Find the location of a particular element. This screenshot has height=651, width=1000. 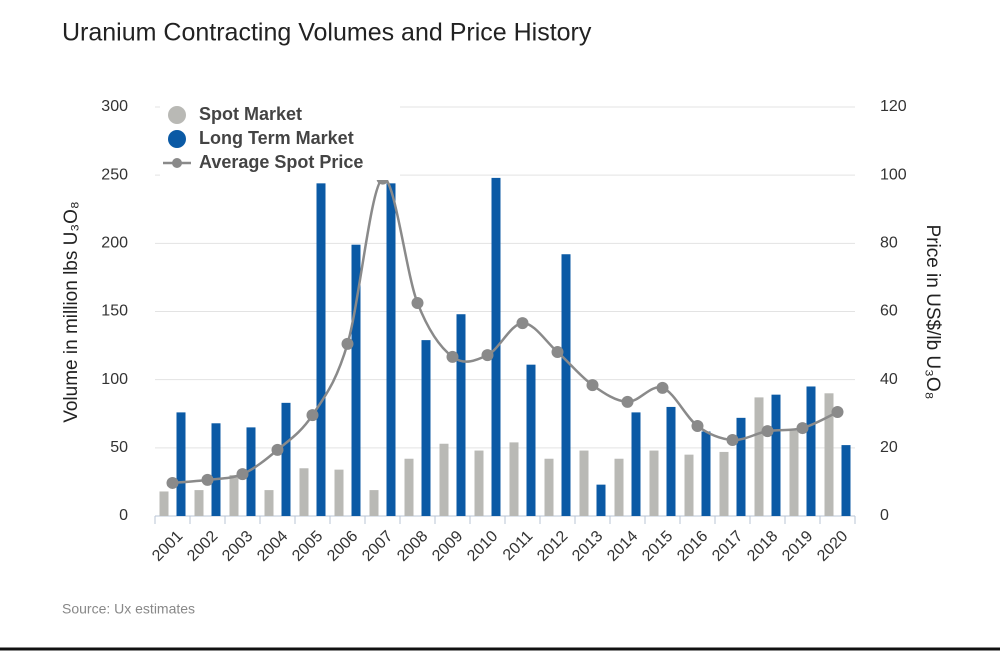

x-tick-label: 2019 is located at coordinates (797, 546).